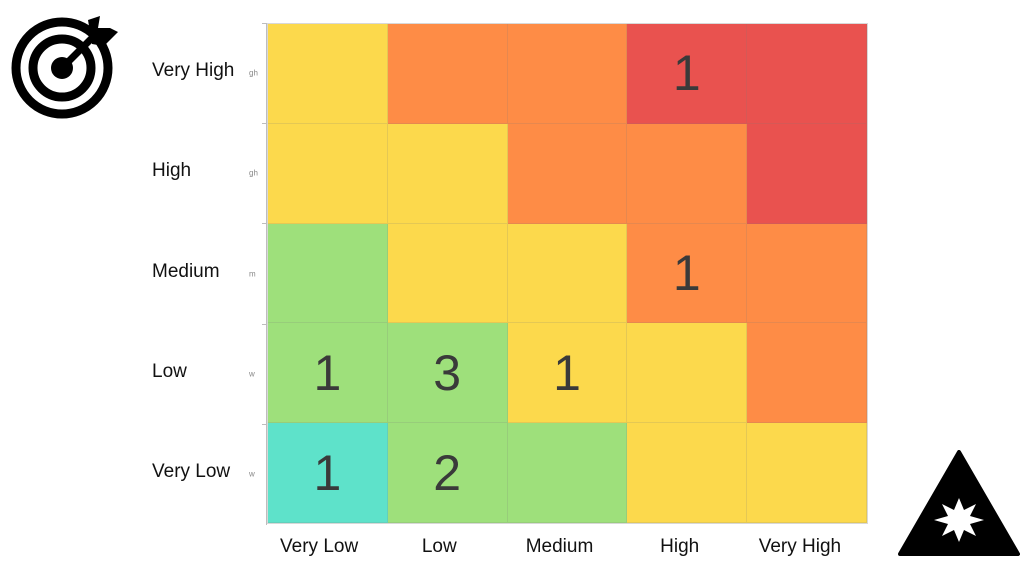 This screenshot has width=1024, height=572. Describe the element at coordinates (172, 171) in the screenshot. I see `y-axis-label: High` at that location.